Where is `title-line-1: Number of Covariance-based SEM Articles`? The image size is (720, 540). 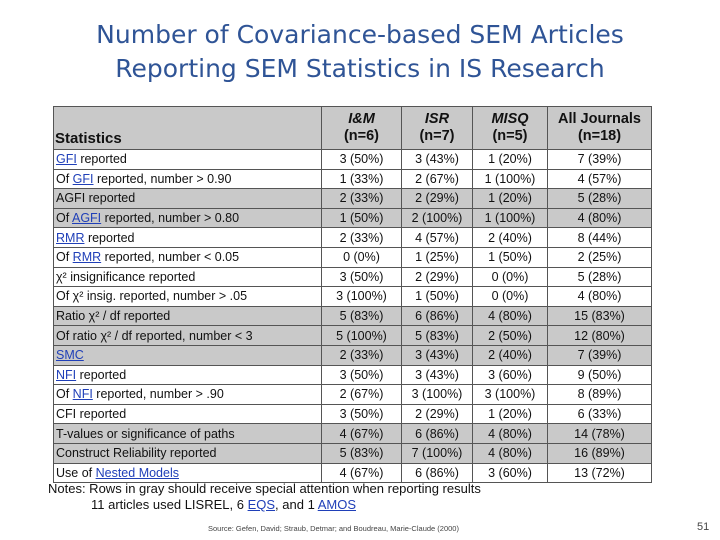
title-line-1: Number of Covariance-based SEM Articles is located at coordinates (360, 34).